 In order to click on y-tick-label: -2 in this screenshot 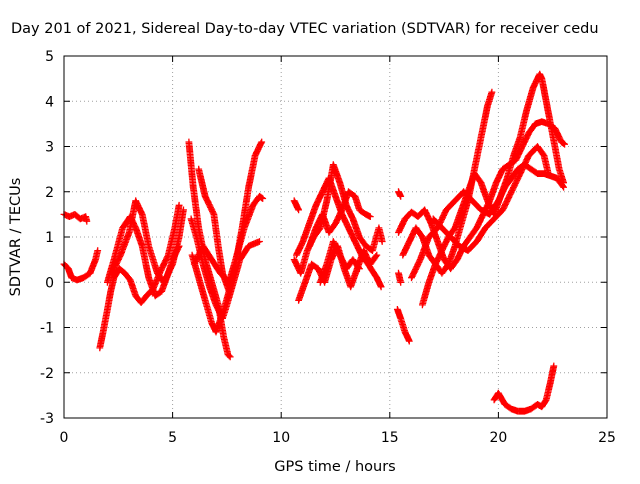, I will do `click(47, 374)`.